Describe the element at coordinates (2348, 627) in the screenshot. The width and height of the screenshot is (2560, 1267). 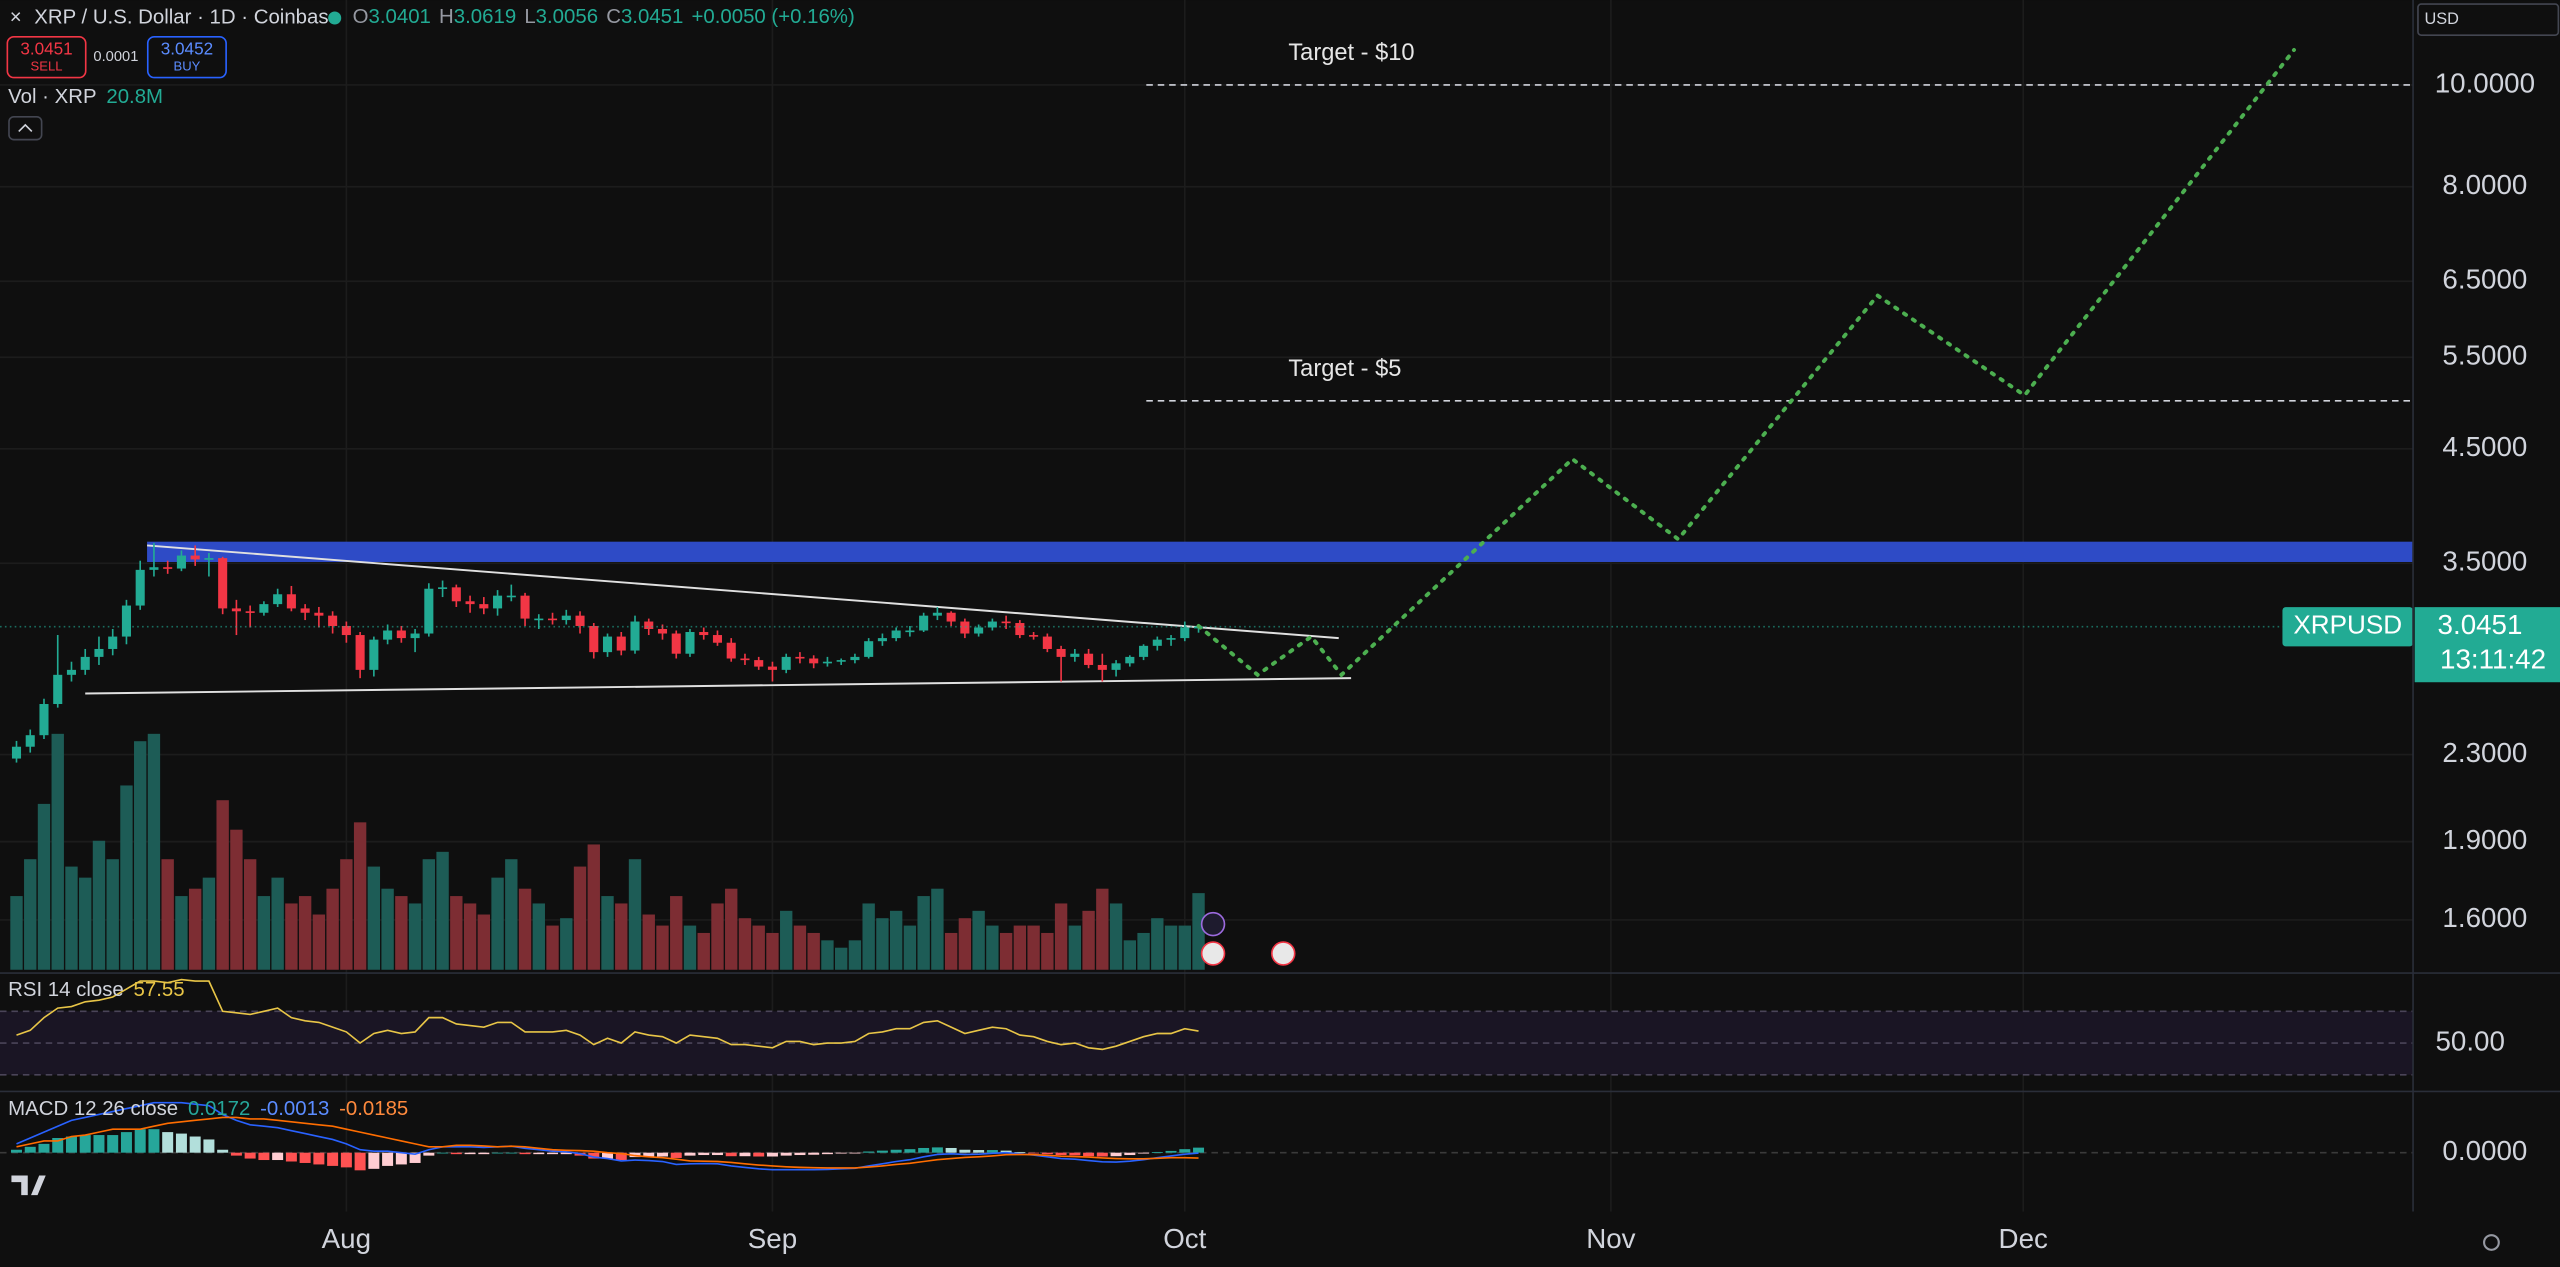
I see `symbol-badge` at that location.